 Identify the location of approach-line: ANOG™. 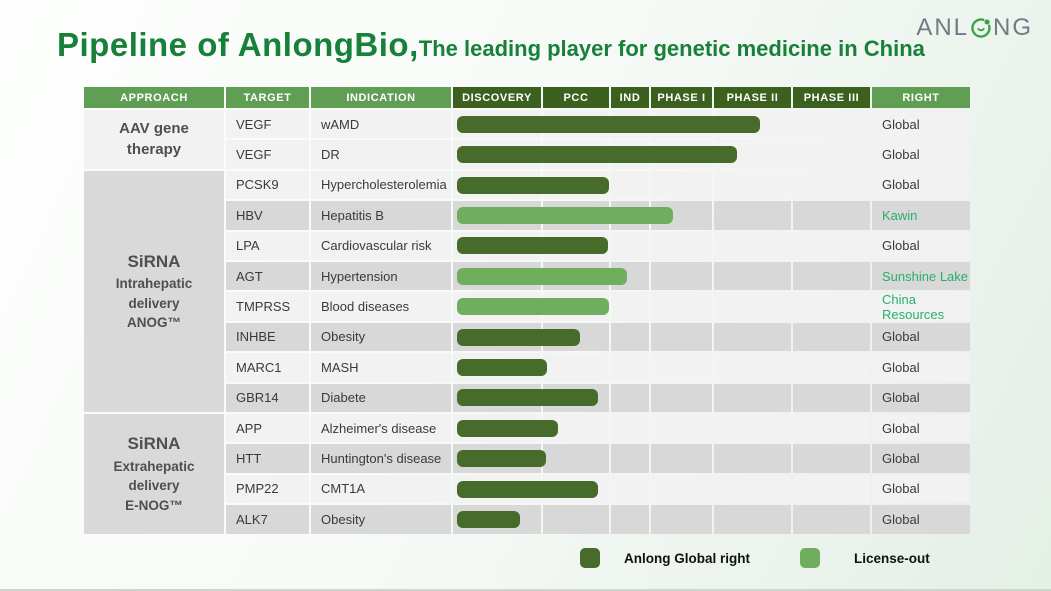
(154, 323).